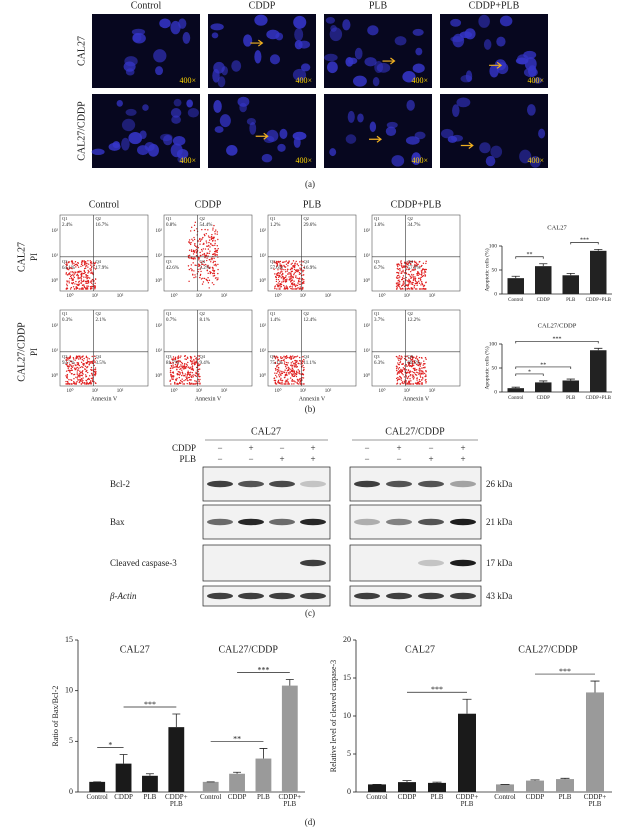  I want to click on quadrant-name: Q2, so click(306, 218).